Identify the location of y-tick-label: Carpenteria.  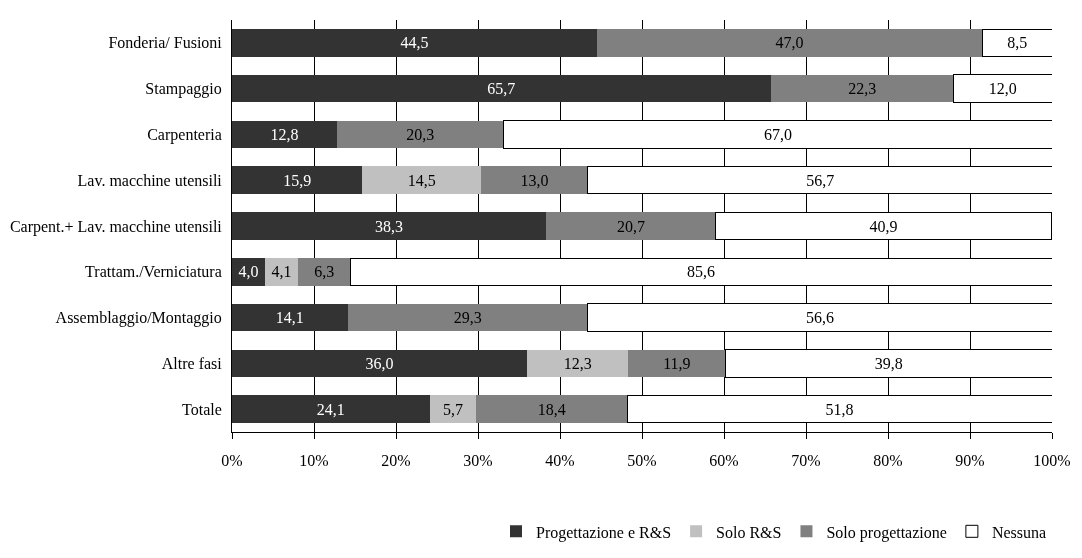
(184, 135).